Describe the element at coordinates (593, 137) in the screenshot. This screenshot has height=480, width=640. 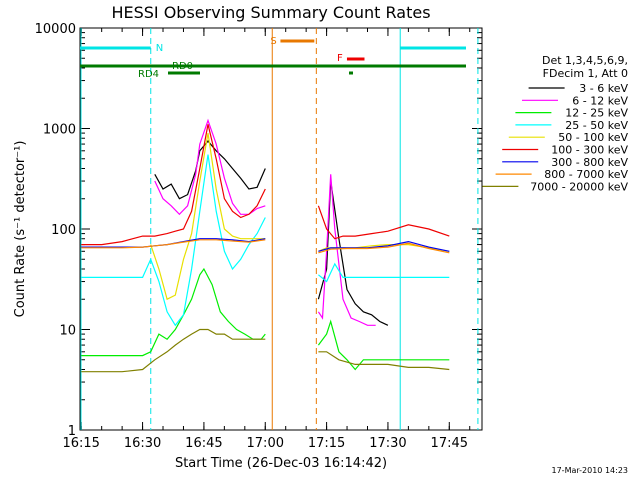
I see `legend-entry: 50 - 100 keV` at that location.